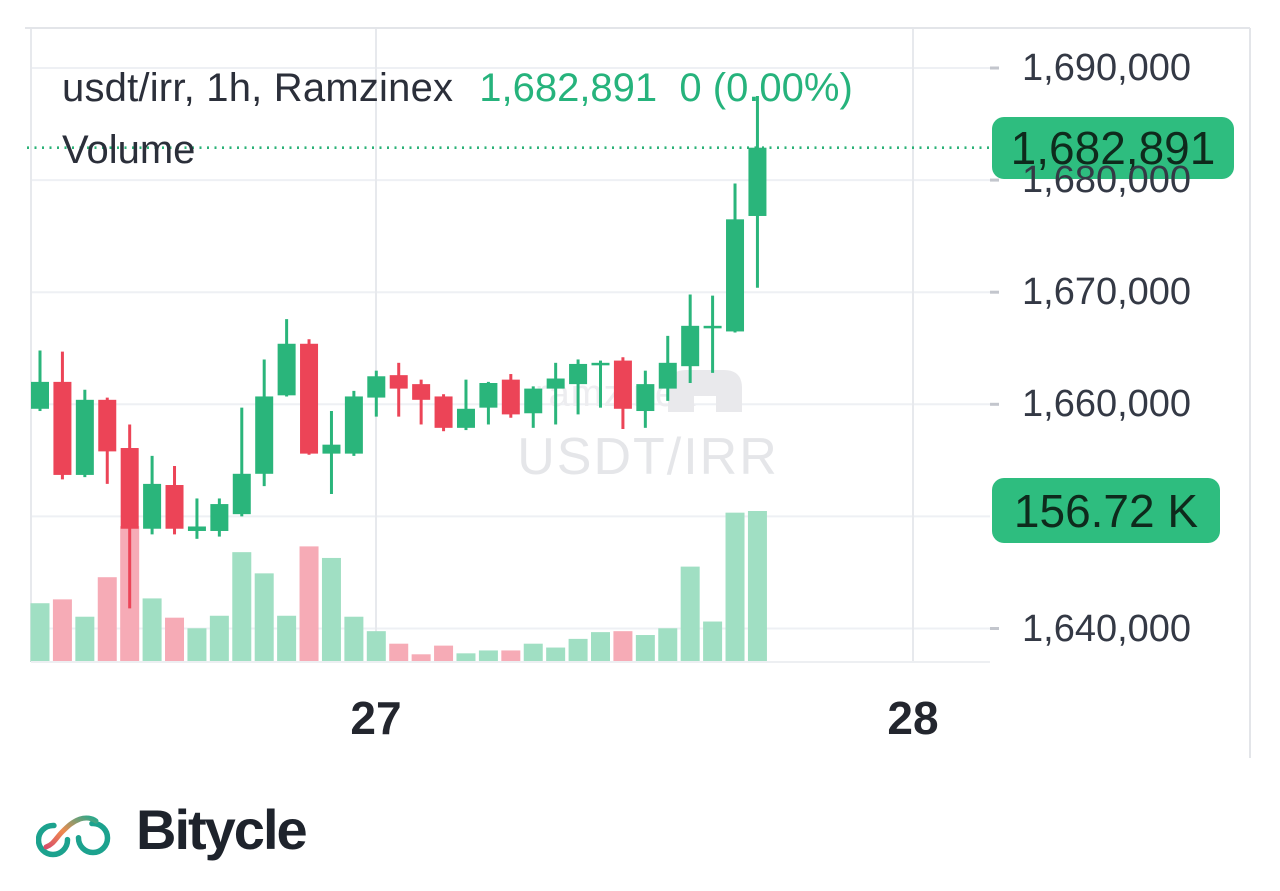  What do you see at coordinates (705, 391) in the screenshot?
I see `ramzinex-logo-watermark` at bounding box center [705, 391].